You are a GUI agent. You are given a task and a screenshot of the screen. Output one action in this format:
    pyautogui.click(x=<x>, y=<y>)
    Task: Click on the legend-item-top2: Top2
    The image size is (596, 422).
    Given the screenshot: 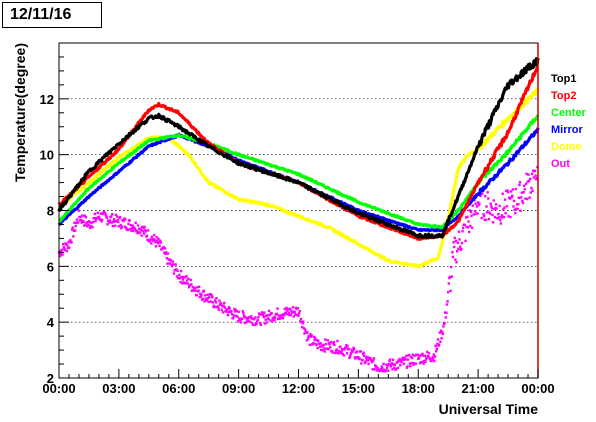 What is the action you would take?
    pyautogui.click(x=563, y=96)
    